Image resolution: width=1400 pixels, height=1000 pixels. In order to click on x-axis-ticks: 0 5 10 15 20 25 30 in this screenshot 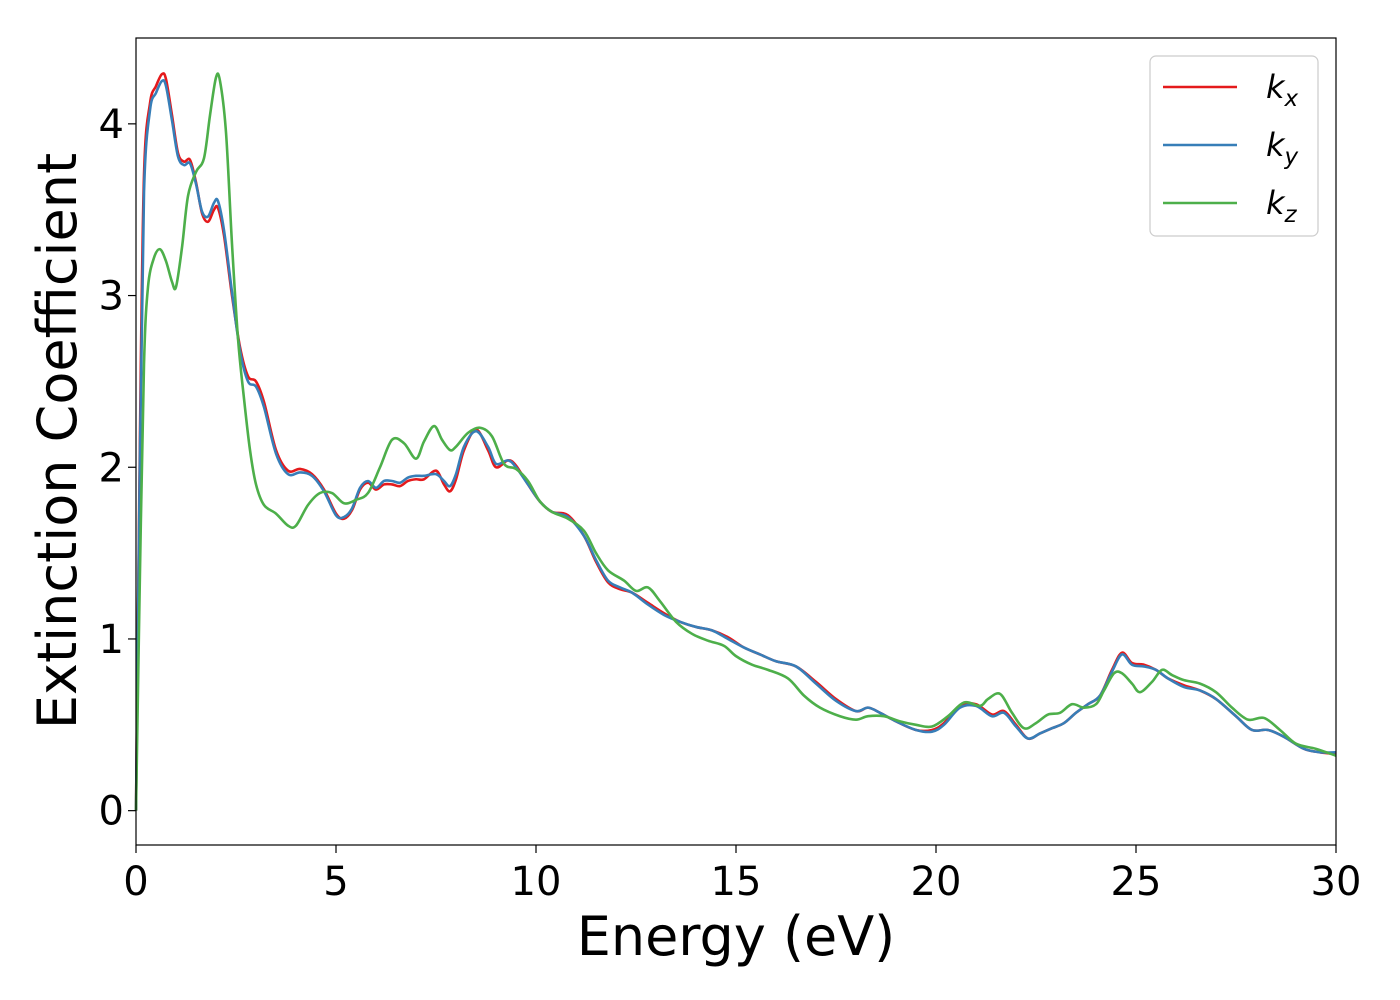, I will do `click(742, 875)`.